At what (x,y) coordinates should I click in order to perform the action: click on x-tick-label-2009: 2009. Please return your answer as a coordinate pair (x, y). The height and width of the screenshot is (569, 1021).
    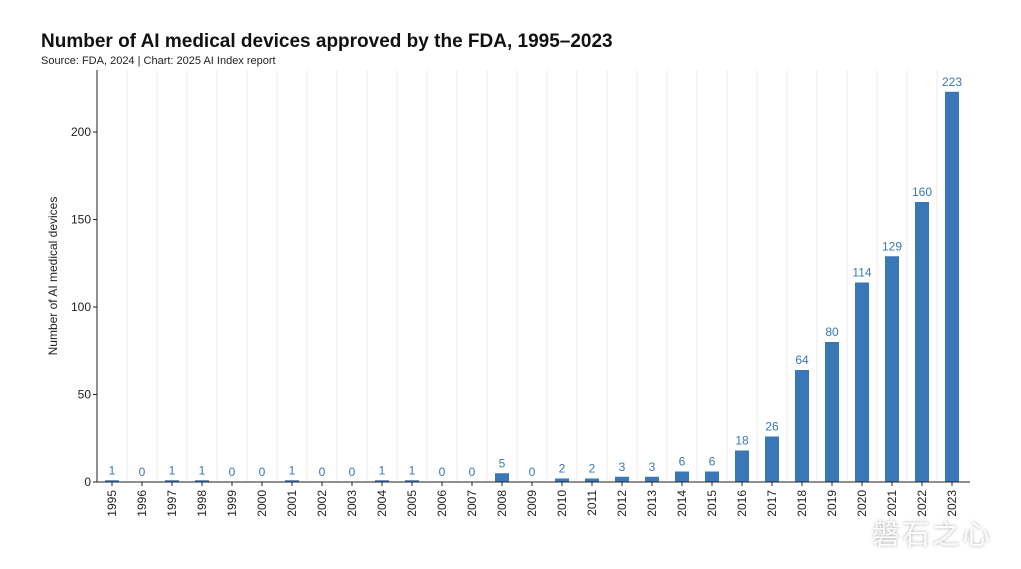
    Looking at the image, I should click on (532, 503).